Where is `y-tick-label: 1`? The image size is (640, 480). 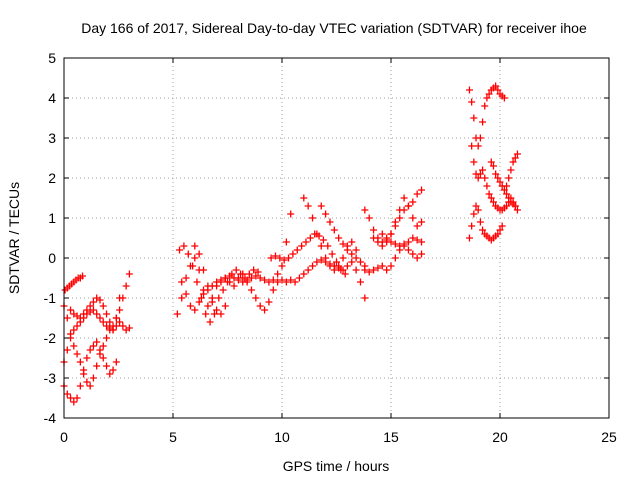 y-tick-label: 1 is located at coordinates (52, 218).